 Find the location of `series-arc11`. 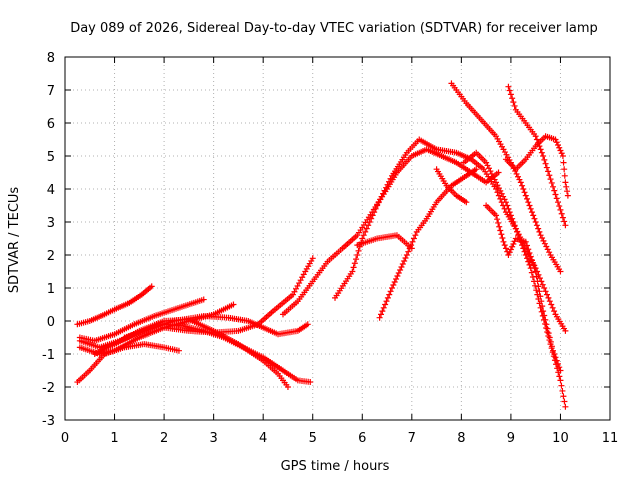

series-arc11 is located at coordinates (384, 242).